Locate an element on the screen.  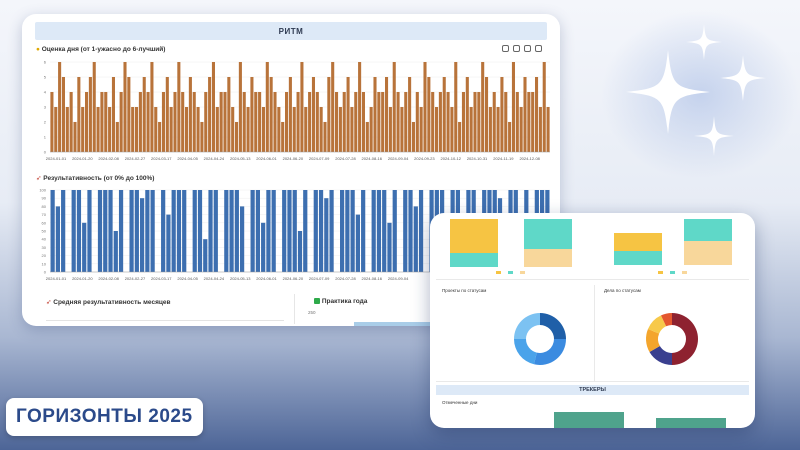
projects-donut-chart is located at coordinates (530, 338).